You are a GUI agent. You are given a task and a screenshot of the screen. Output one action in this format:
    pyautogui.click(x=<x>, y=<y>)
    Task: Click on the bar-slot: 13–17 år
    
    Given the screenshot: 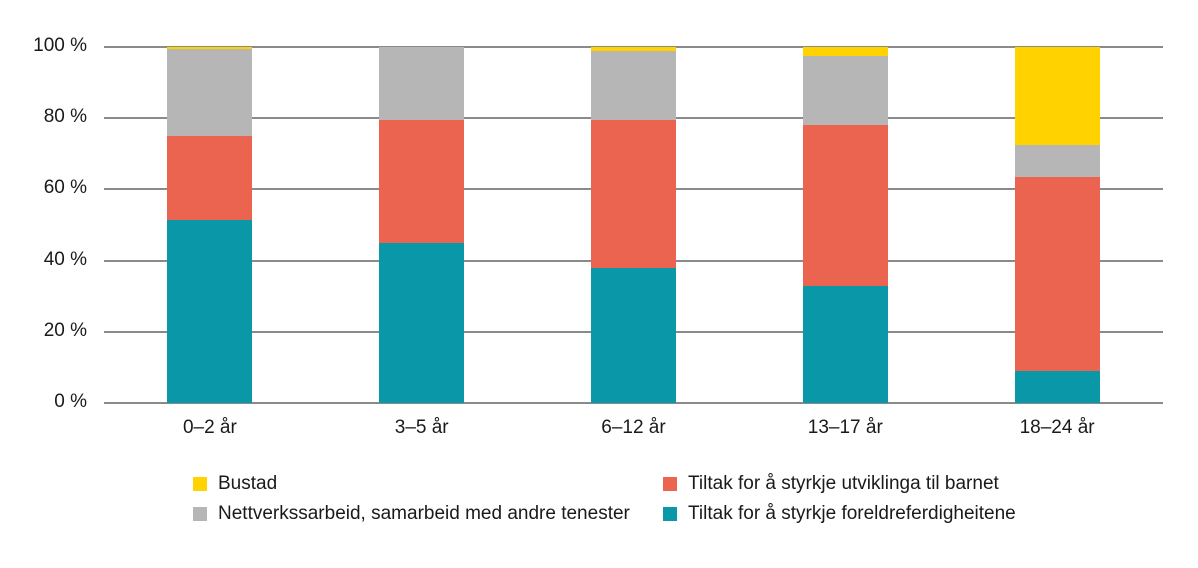 What is the action you would take?
    pyautogui.click(x=845, y=242)
    